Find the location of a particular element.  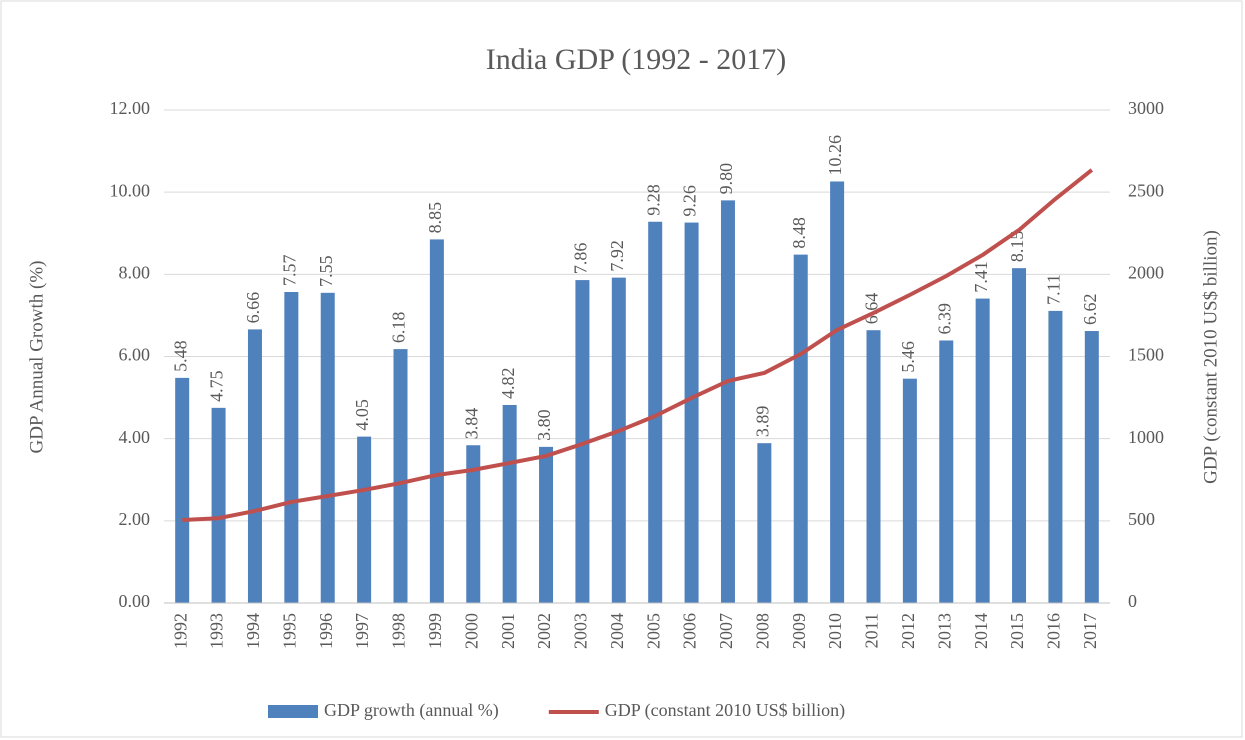

data-label: 4.75 is located at coordinates (217, 386).